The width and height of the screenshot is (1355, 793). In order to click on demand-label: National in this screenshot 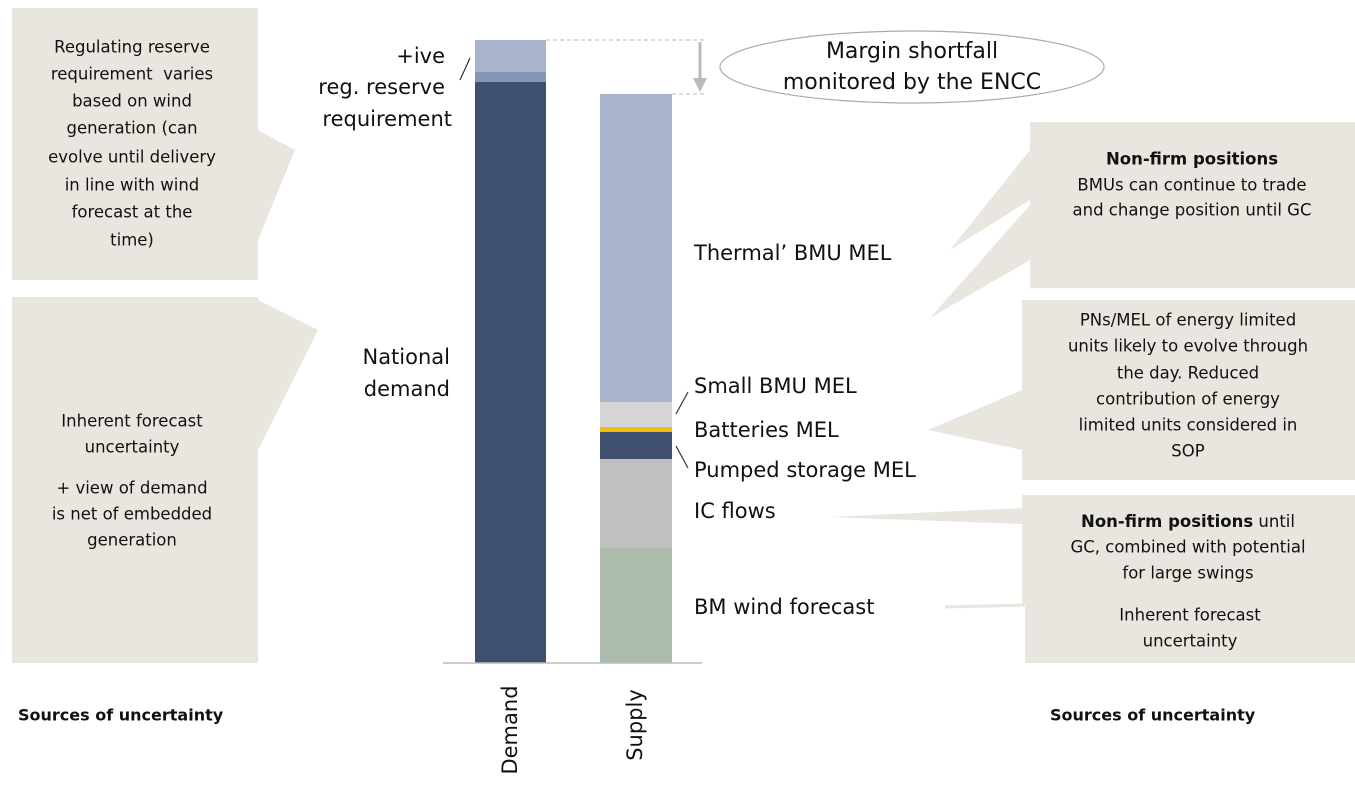, I will do `click(406, 357)`.